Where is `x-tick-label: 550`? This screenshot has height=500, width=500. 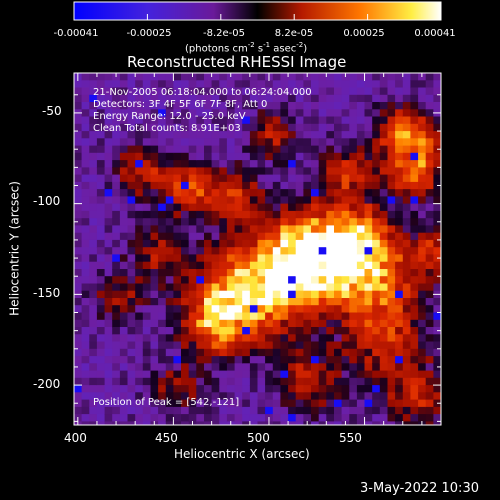
x-tick-label: 550 is located at coordinates (350, 438).